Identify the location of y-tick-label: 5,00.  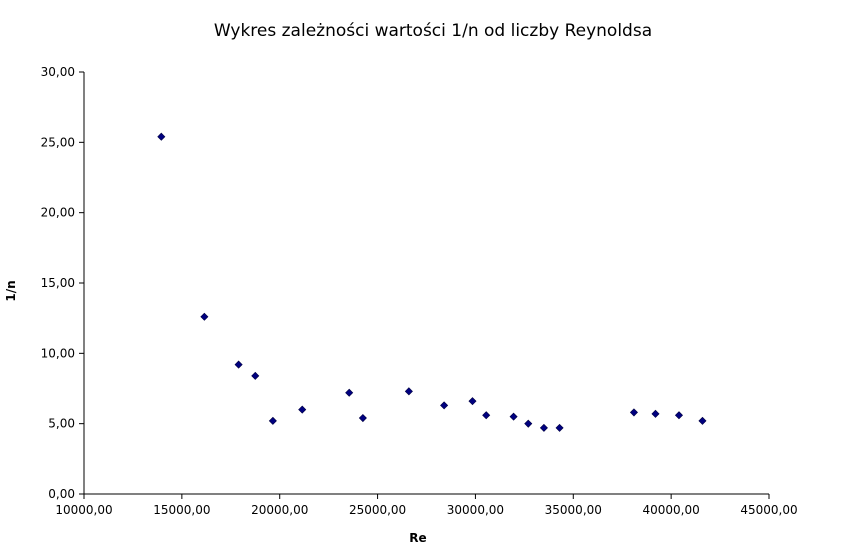
(61, 424).